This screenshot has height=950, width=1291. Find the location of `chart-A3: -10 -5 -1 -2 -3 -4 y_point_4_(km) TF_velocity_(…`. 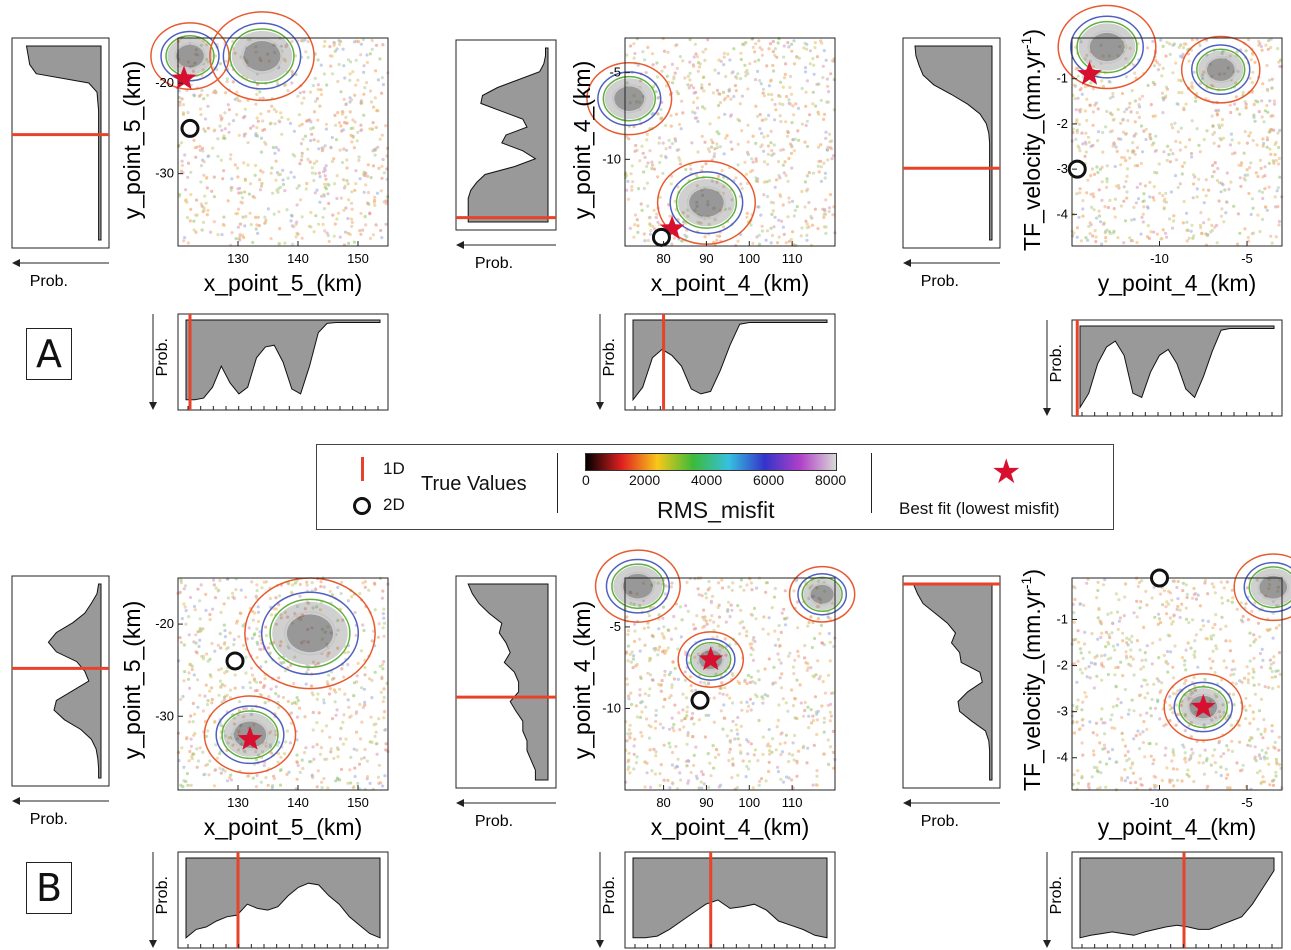

chart-A3: -10 -5 -1 -2 -3 -4 y_point_4_(km) TF_velocity_(… is located at coordinates (1093, 210).